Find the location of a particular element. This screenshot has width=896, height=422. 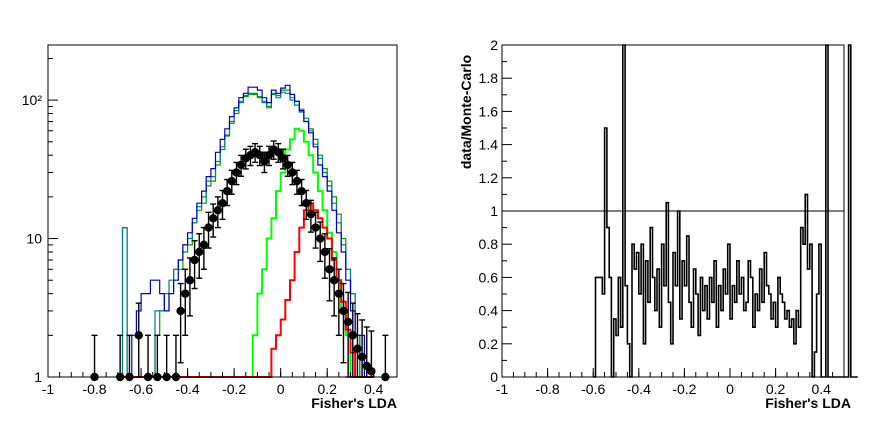

left-x-tick-label: -0.4 is located at coordinates (188, 389).